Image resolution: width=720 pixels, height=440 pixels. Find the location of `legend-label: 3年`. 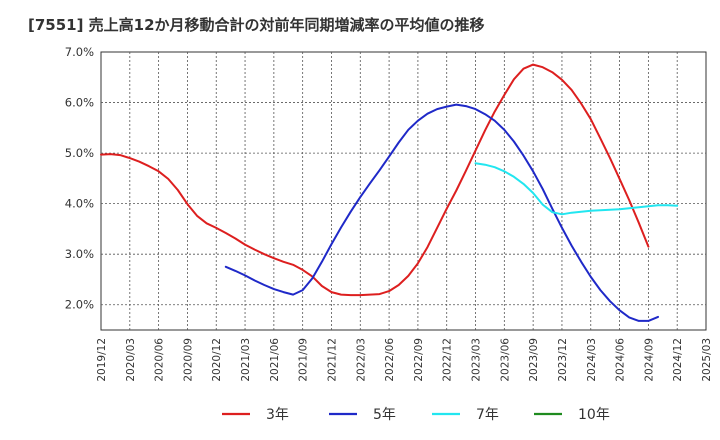

legend-label: 3年 is located at coordinates (277, 415).